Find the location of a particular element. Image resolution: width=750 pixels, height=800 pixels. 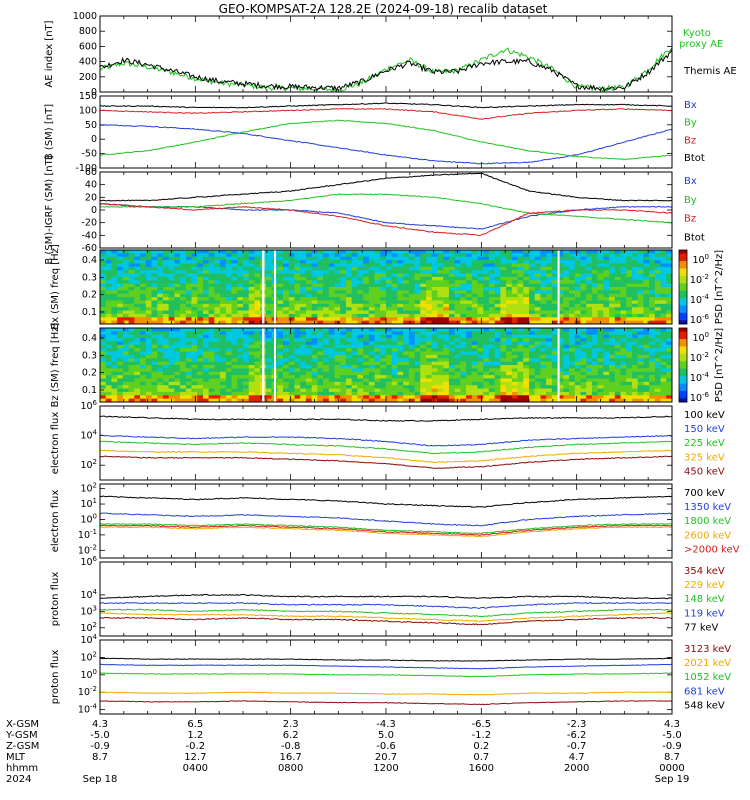

legend-label: 450 keV is located at coordinates (704, 471).